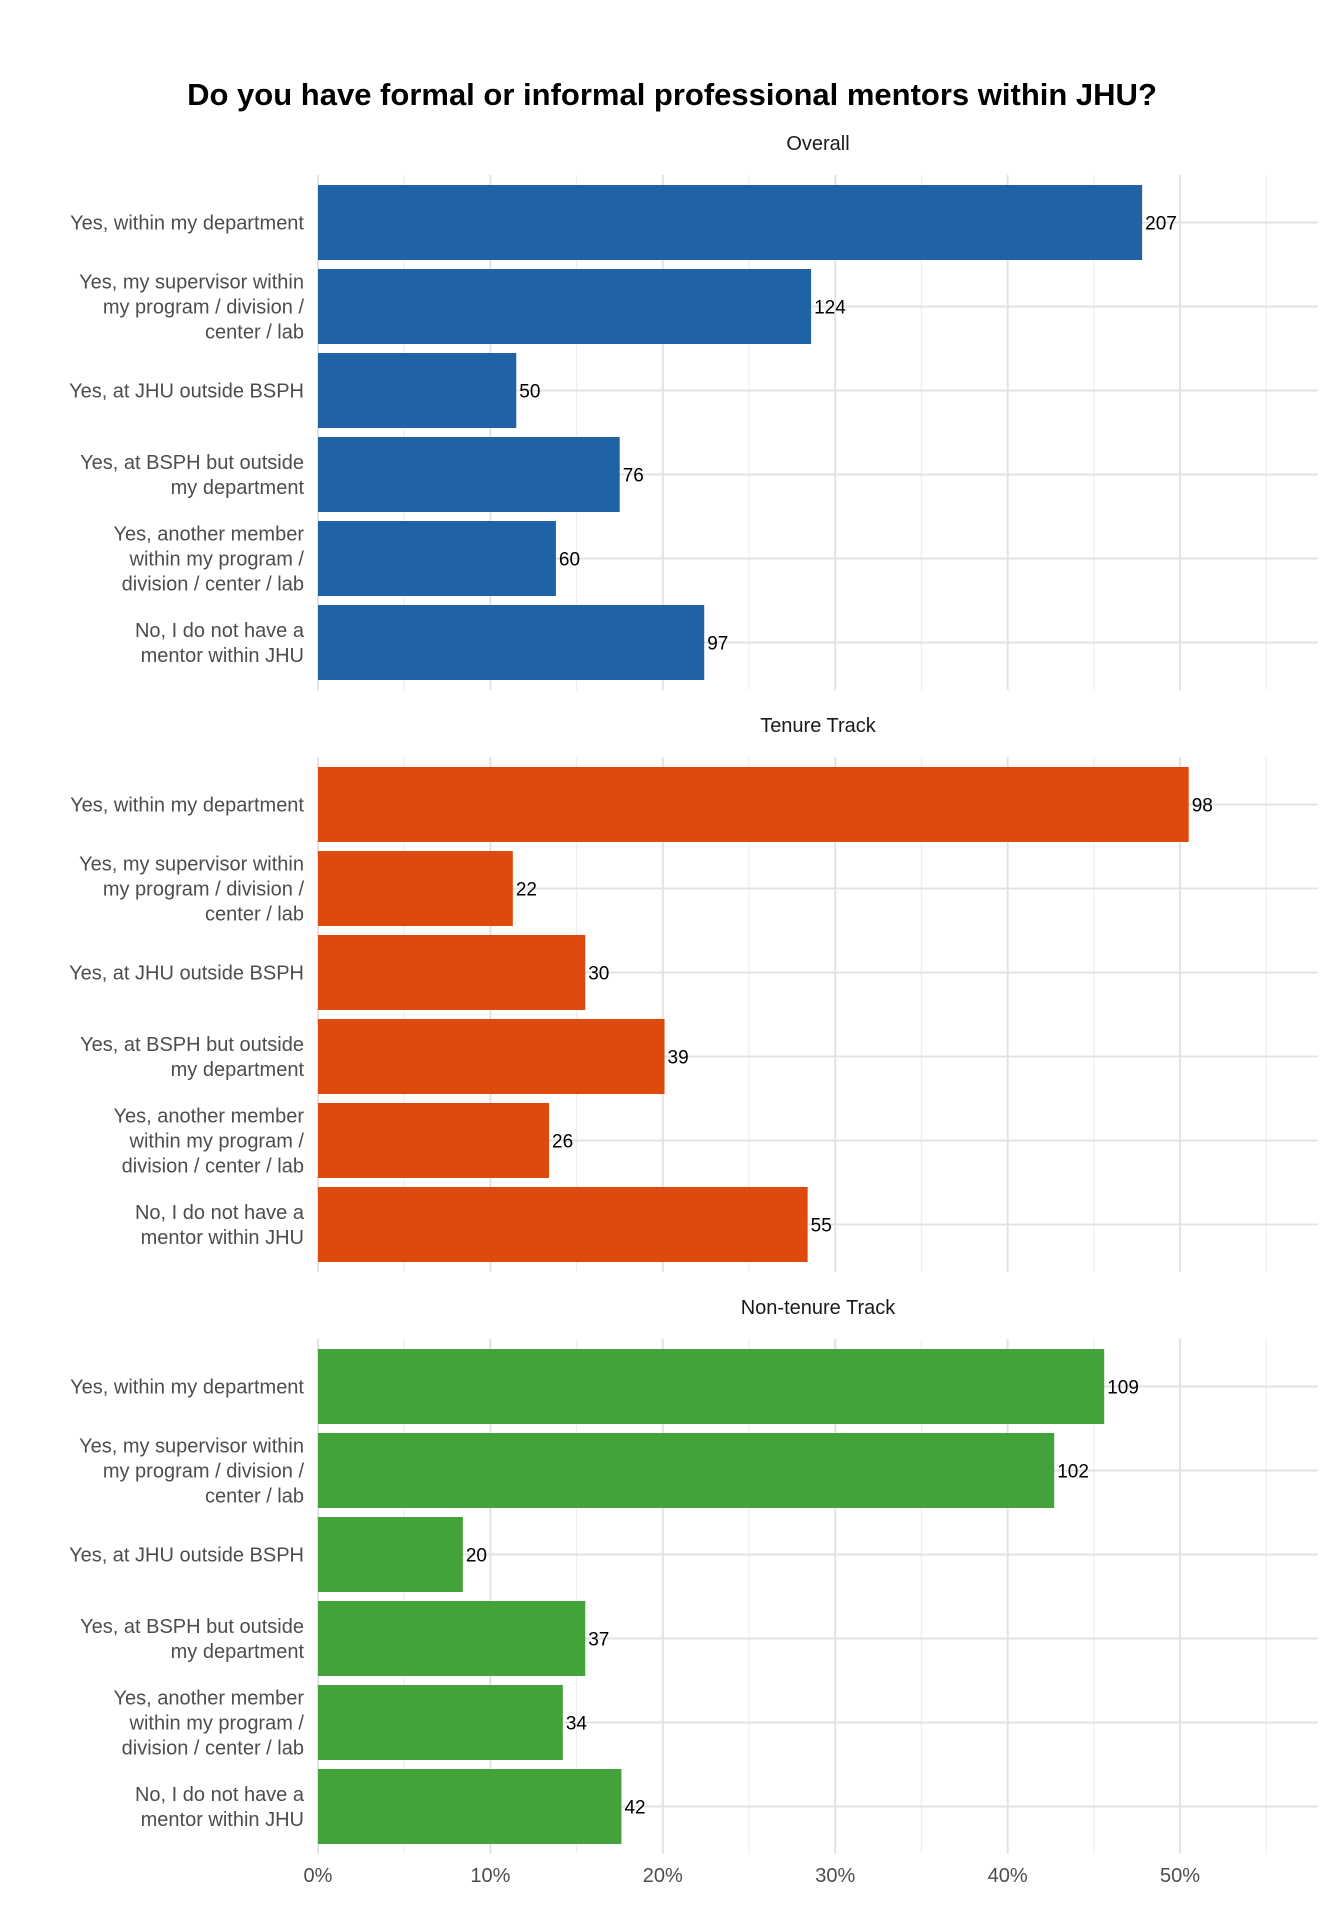  Describe the element at coordinates (678, 1058) in the screenshot. I see `bar-value-label: 39` at that location.